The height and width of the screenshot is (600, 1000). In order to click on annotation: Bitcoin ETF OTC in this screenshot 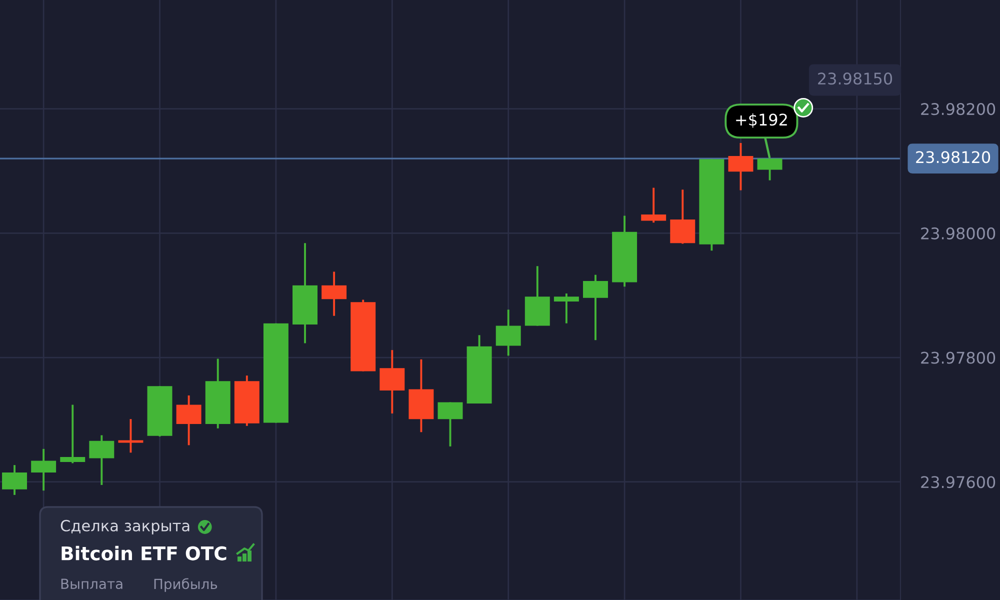, I will do `click(144, 553)`.